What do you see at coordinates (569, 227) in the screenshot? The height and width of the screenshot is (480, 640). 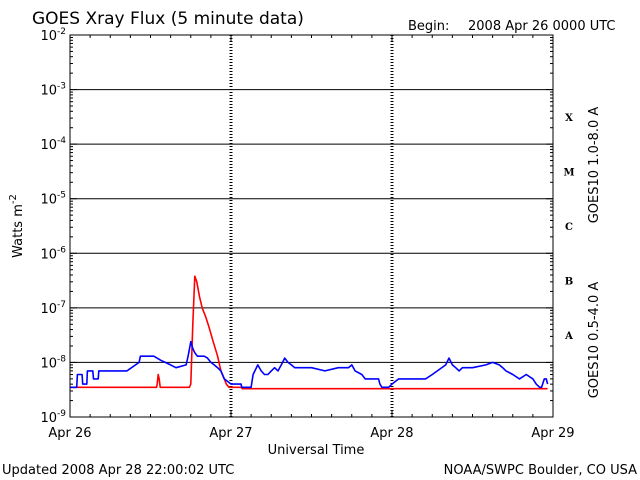 I see `flare-class-label: C` at bounding box center [569, 227].